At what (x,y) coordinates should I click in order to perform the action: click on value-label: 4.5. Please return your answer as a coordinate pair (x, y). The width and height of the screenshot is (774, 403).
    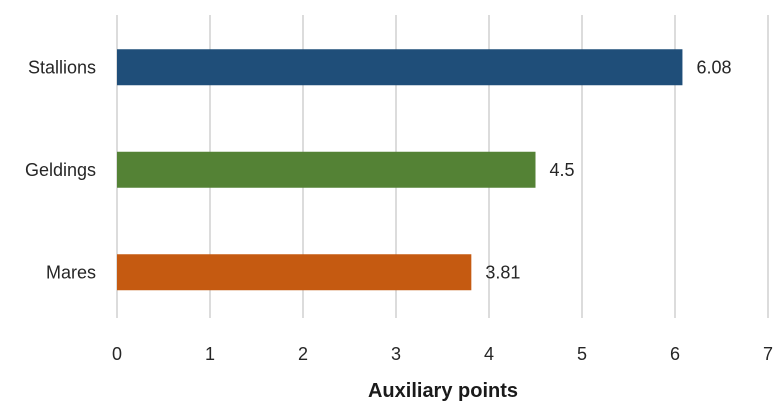
    Looking at the image, I should click on (562, 170).